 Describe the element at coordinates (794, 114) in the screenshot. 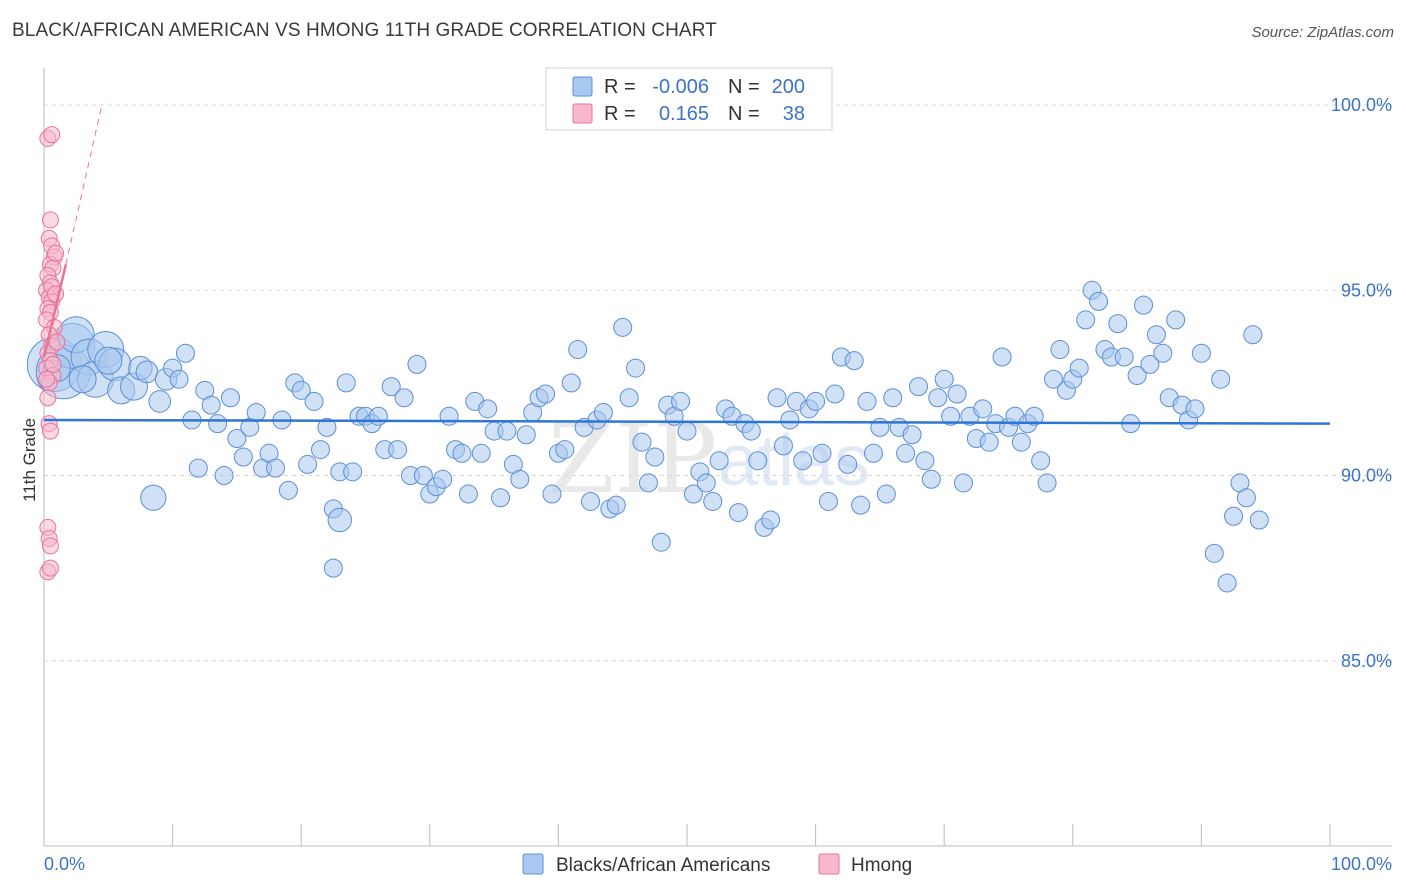

I see `legend-n-value-2: 38` at that location.